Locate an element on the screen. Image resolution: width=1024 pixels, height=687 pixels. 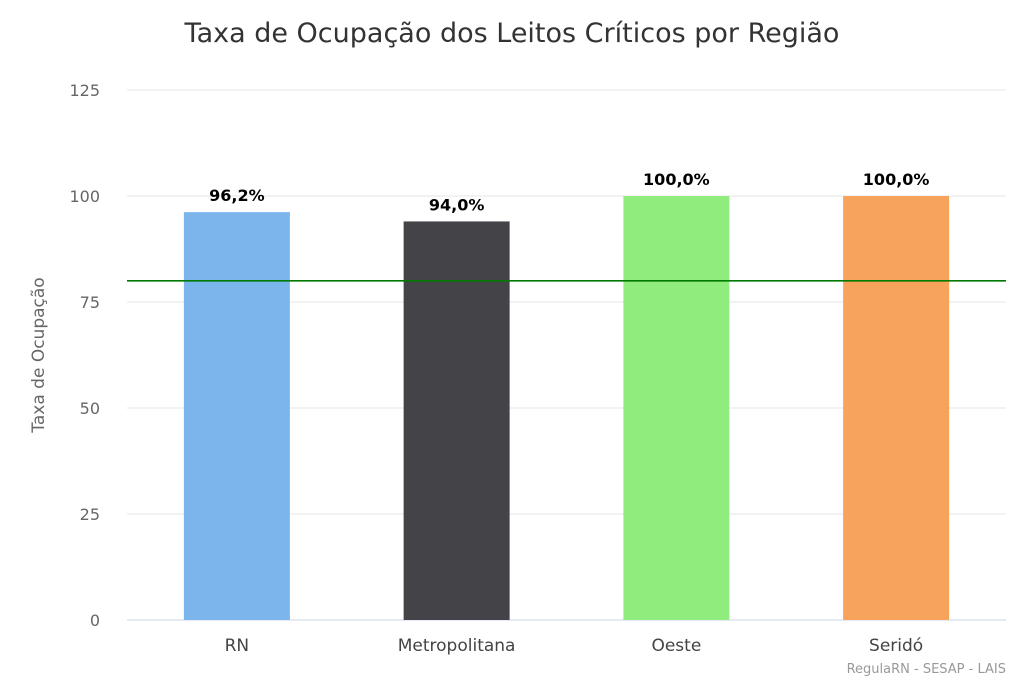
y-tick-label: 125 is located at coordinates (84, 90).